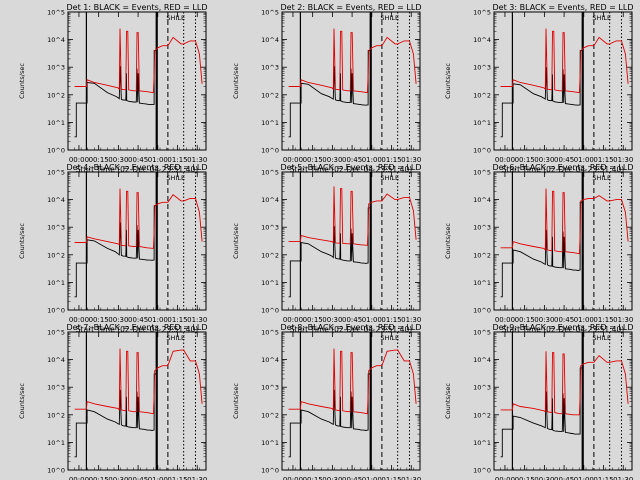  I want to click on panel-title: Det 7: BLACK = Events, RED = LLD, so click(137, 327).